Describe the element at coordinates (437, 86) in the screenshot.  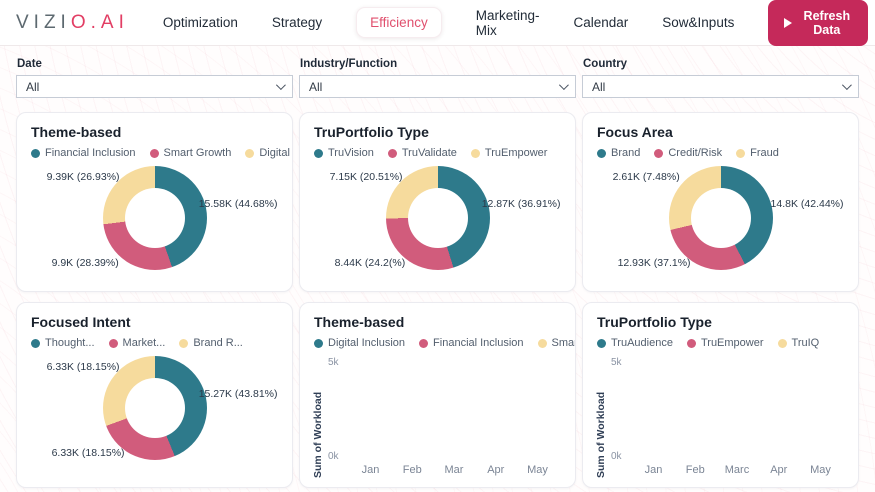
I see `filter-industry-select: All` at that location.